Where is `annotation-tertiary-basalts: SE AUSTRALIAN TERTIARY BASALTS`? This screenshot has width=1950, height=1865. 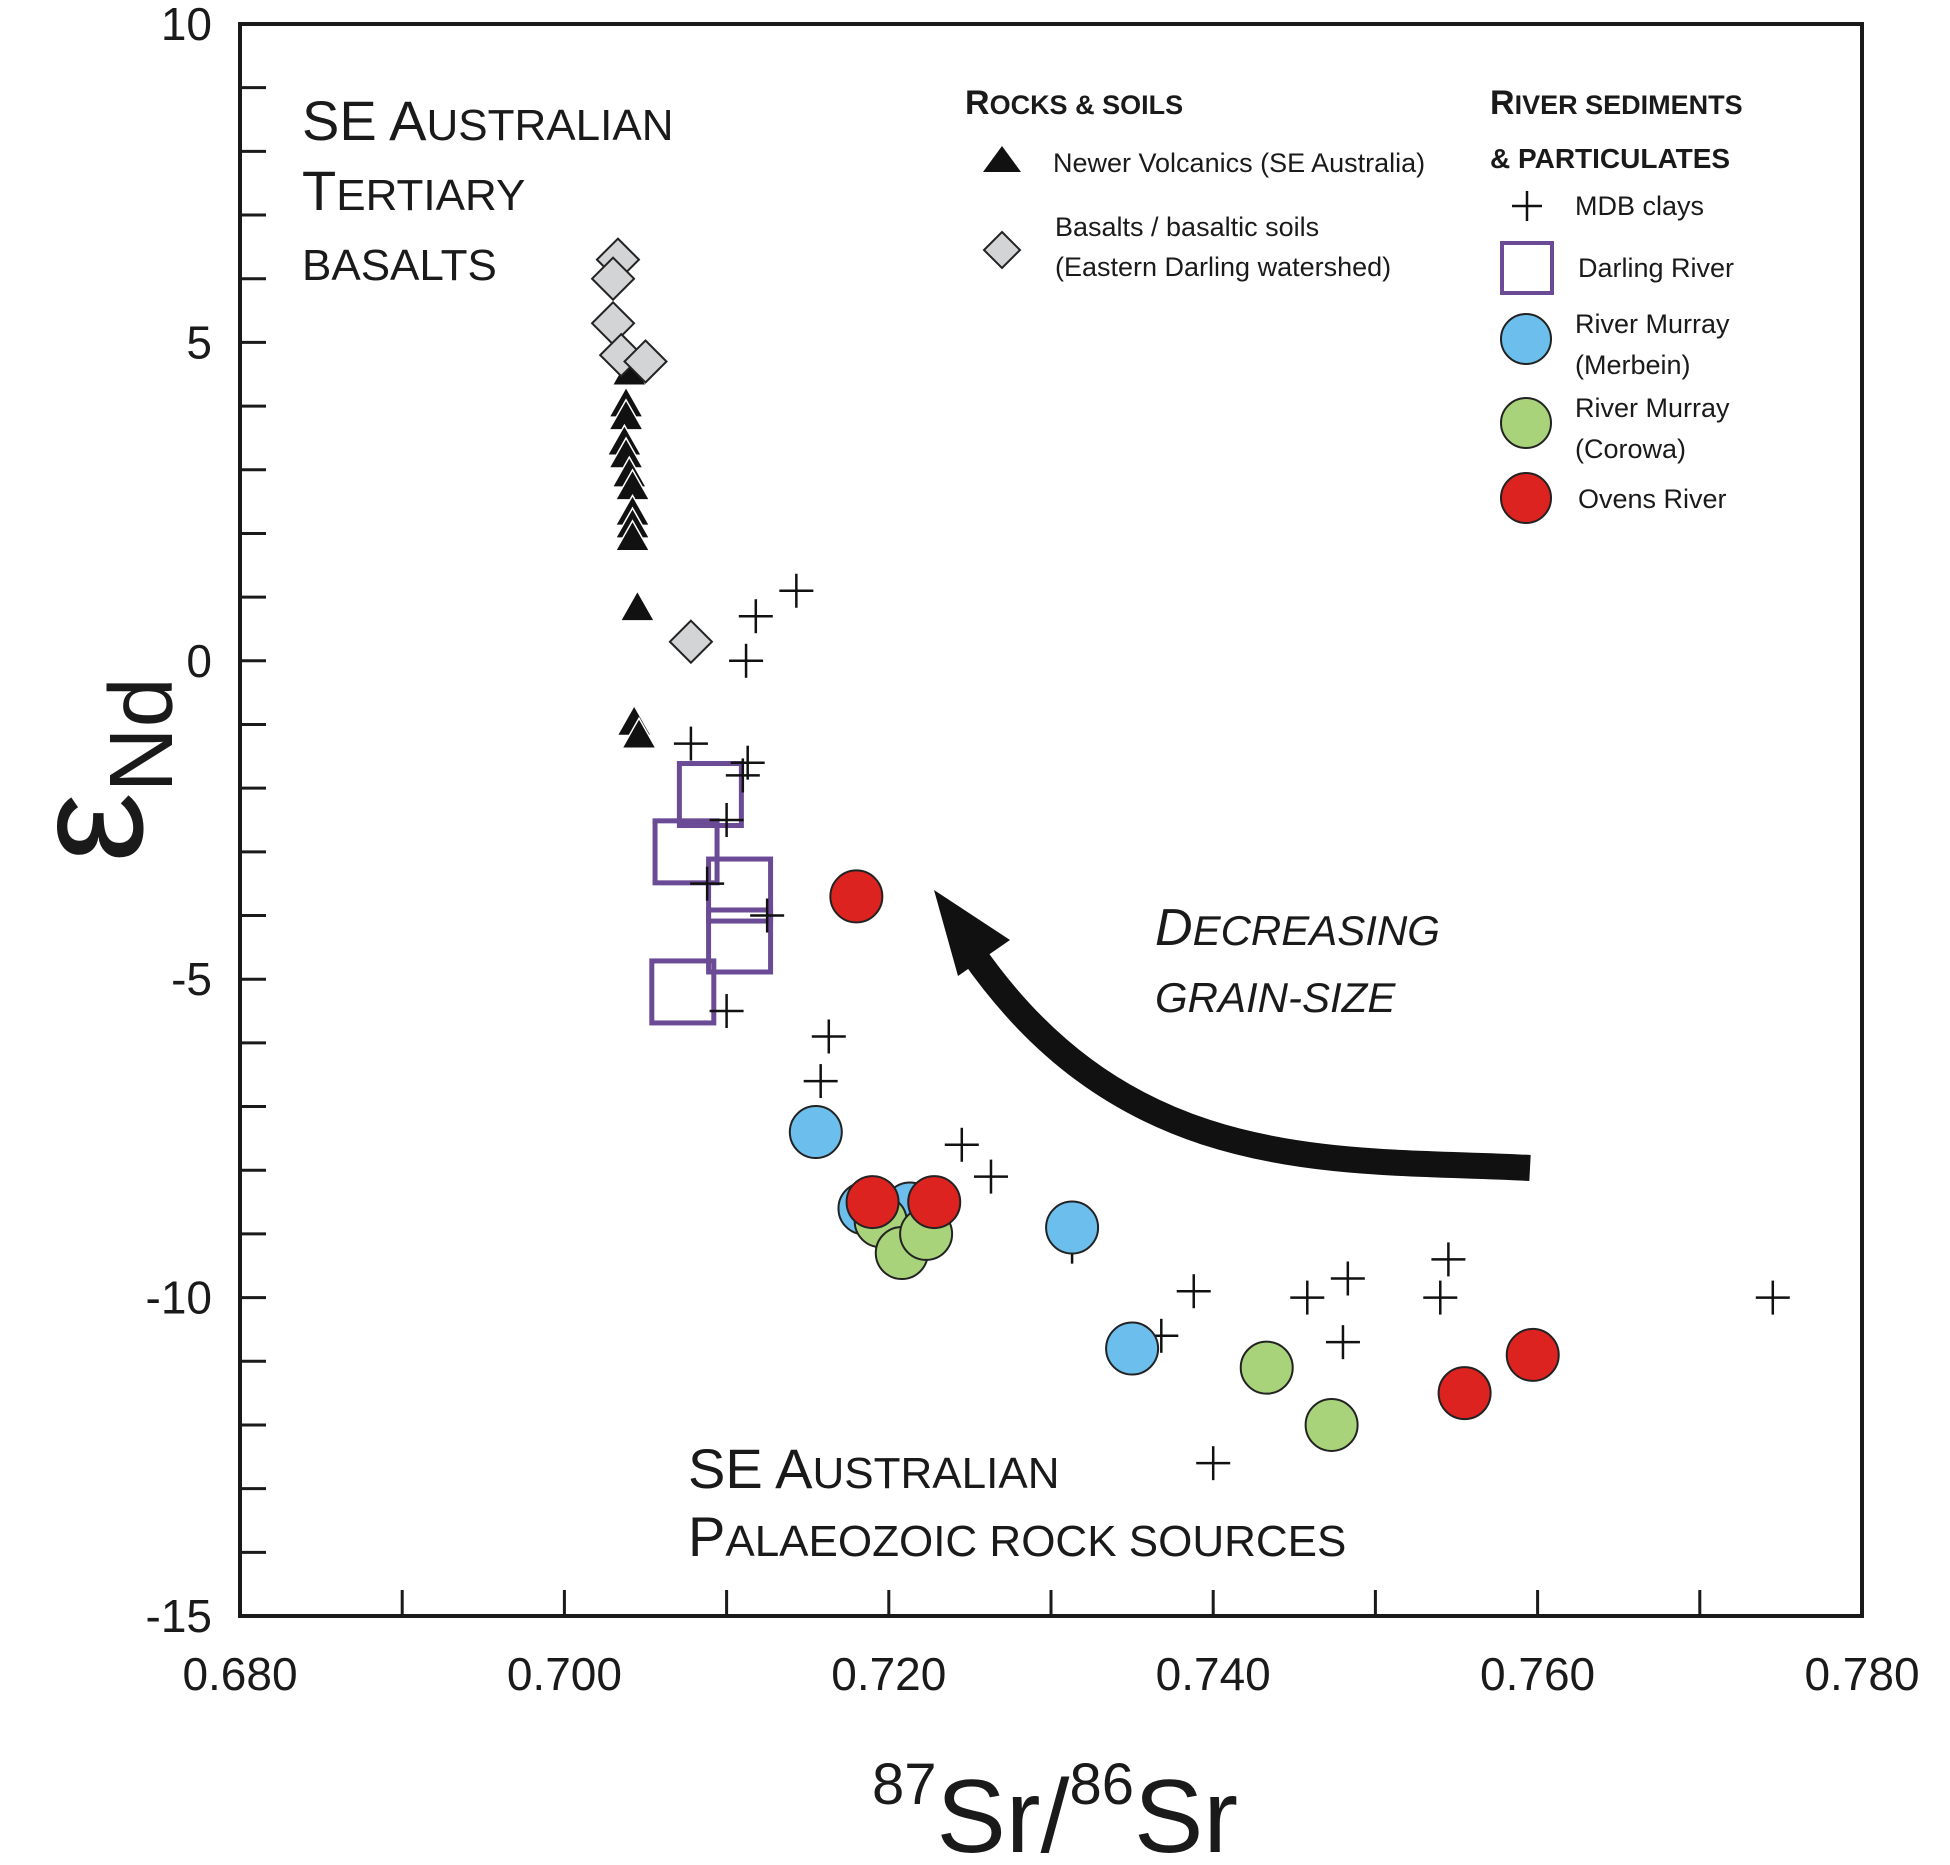 annotation-tertiary-basalts: SE AUSTRALIAN TERTIARY BASALTS is located at coordinates (487, 189).